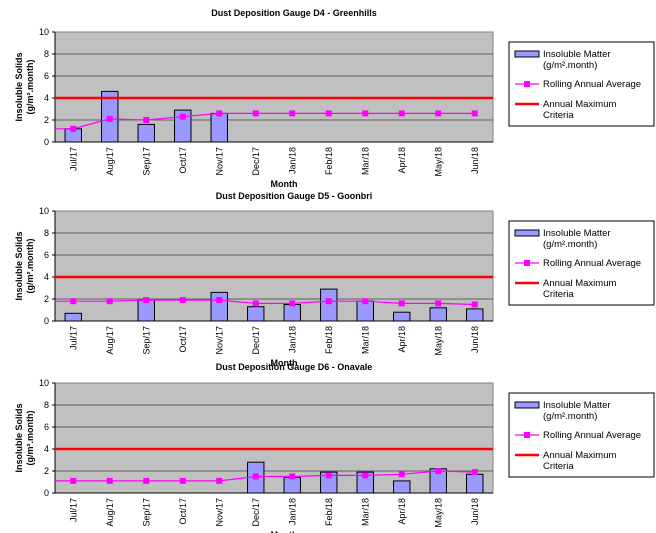 This screenshot has height=533, width=656. What do you see at coordinates (110, 340) in the screenshot?
I see `x-tick-label: Aug/17` at bounding box center [110, 340].